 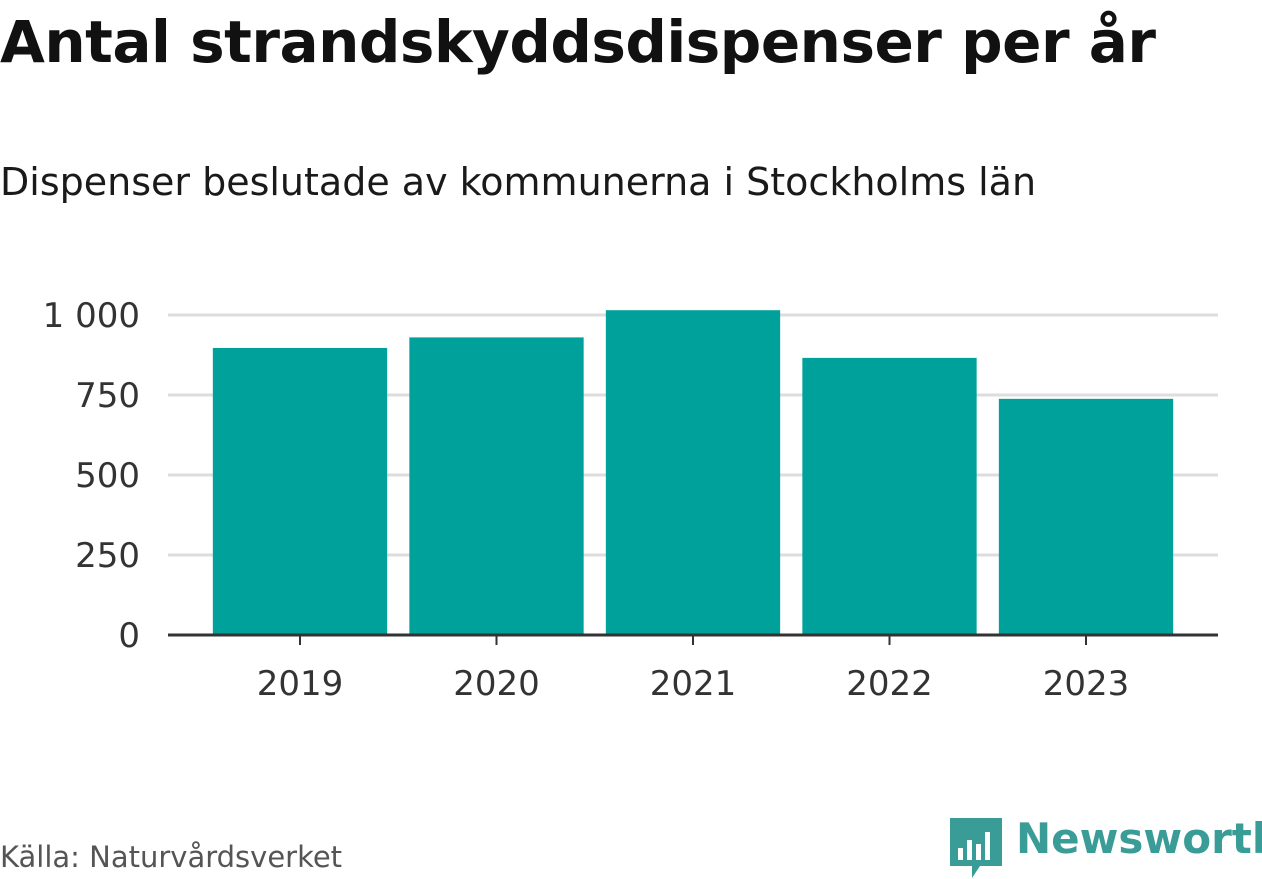 I want to click on bar-2022, so click(x=889, y=496).